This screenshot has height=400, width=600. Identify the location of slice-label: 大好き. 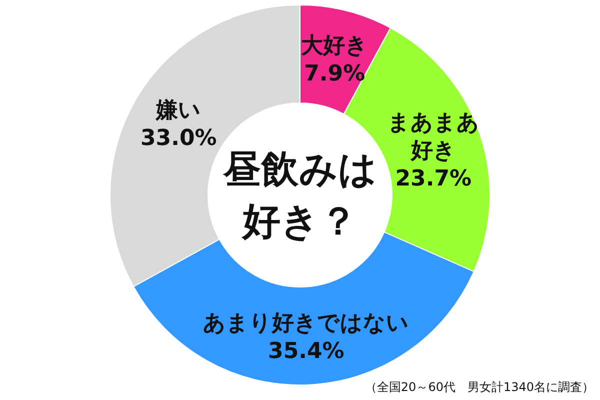
(334, 45).